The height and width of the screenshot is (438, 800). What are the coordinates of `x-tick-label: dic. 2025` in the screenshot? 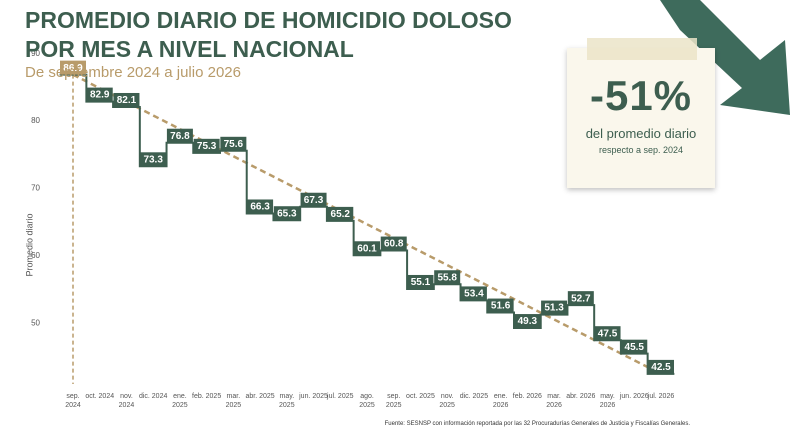 It's located at (474, 396).